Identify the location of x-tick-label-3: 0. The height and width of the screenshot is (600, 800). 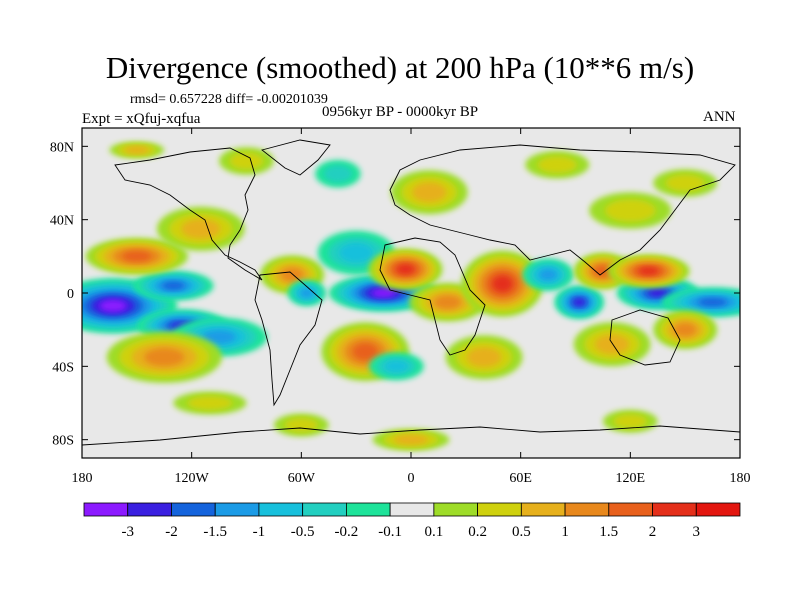
(411, 478).